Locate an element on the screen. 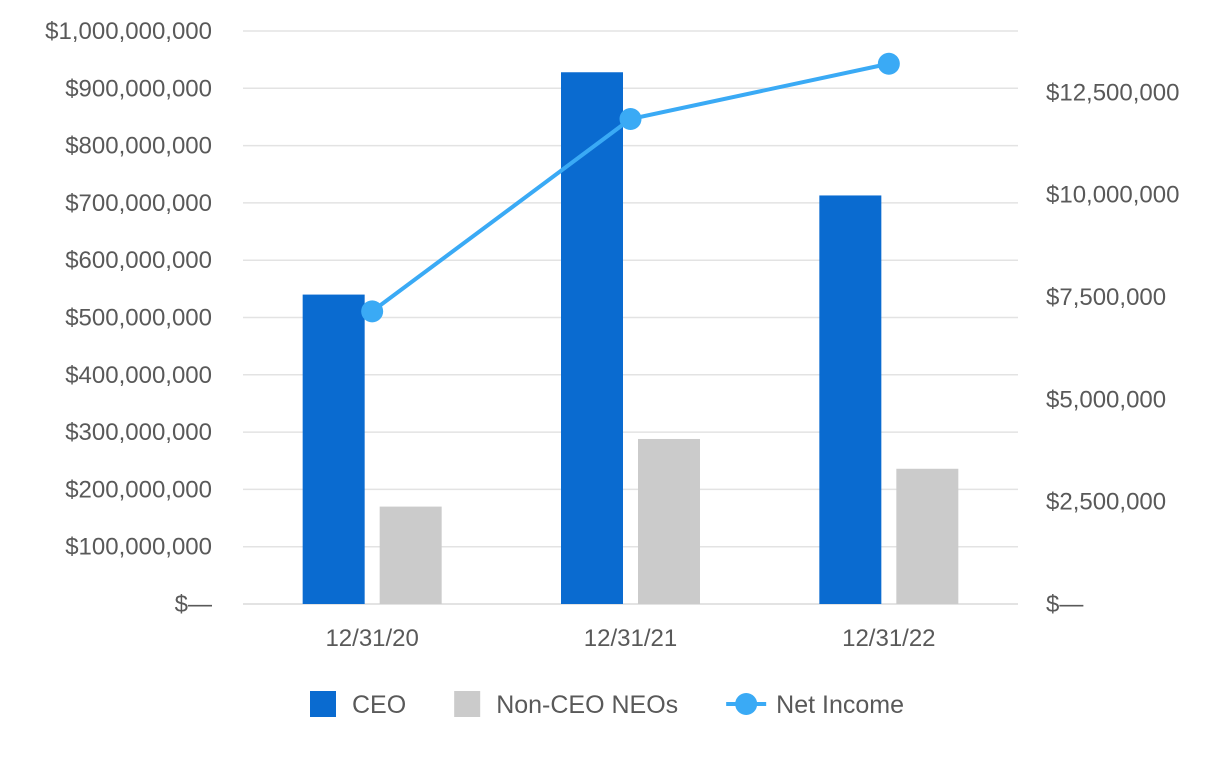 The image size is (1226, 760). legend-label-non-ceo-neos: Non-CEO NEOs is located at coordinates (587, 705).